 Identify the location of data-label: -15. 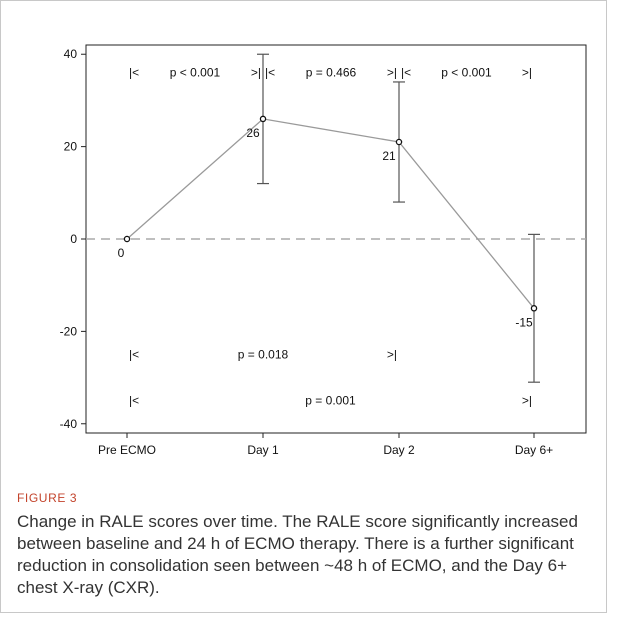
(524, 322).